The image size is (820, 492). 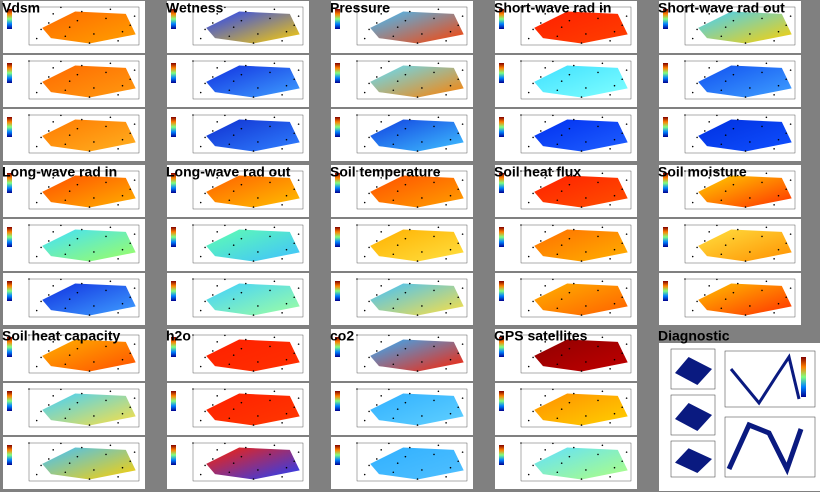 I want to click on panel-title: Pressure, so click(x=360, y=8).